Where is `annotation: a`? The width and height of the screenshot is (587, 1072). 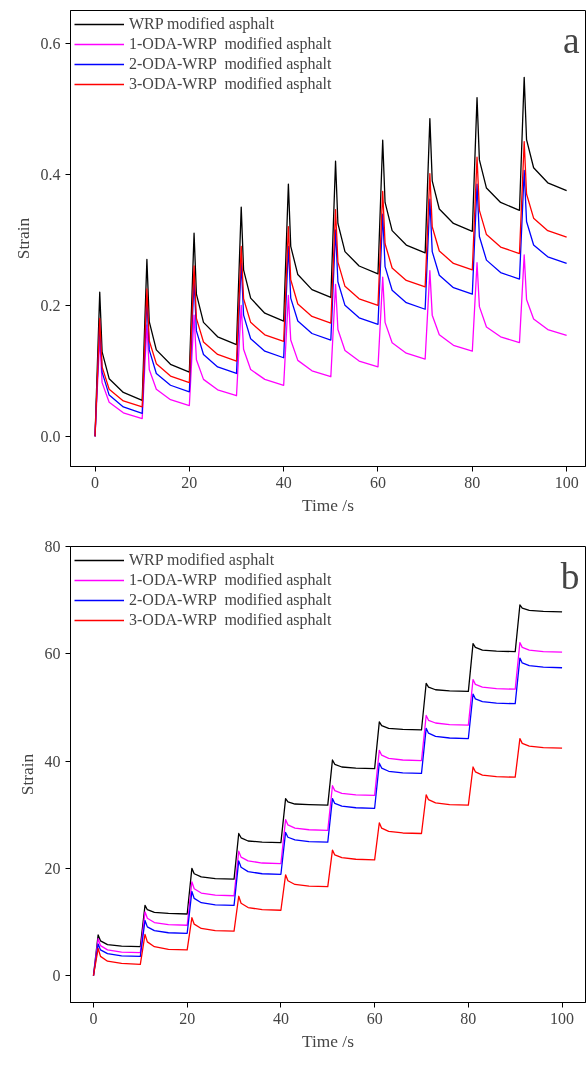
annotation: a is located at coordinates (571, 40).